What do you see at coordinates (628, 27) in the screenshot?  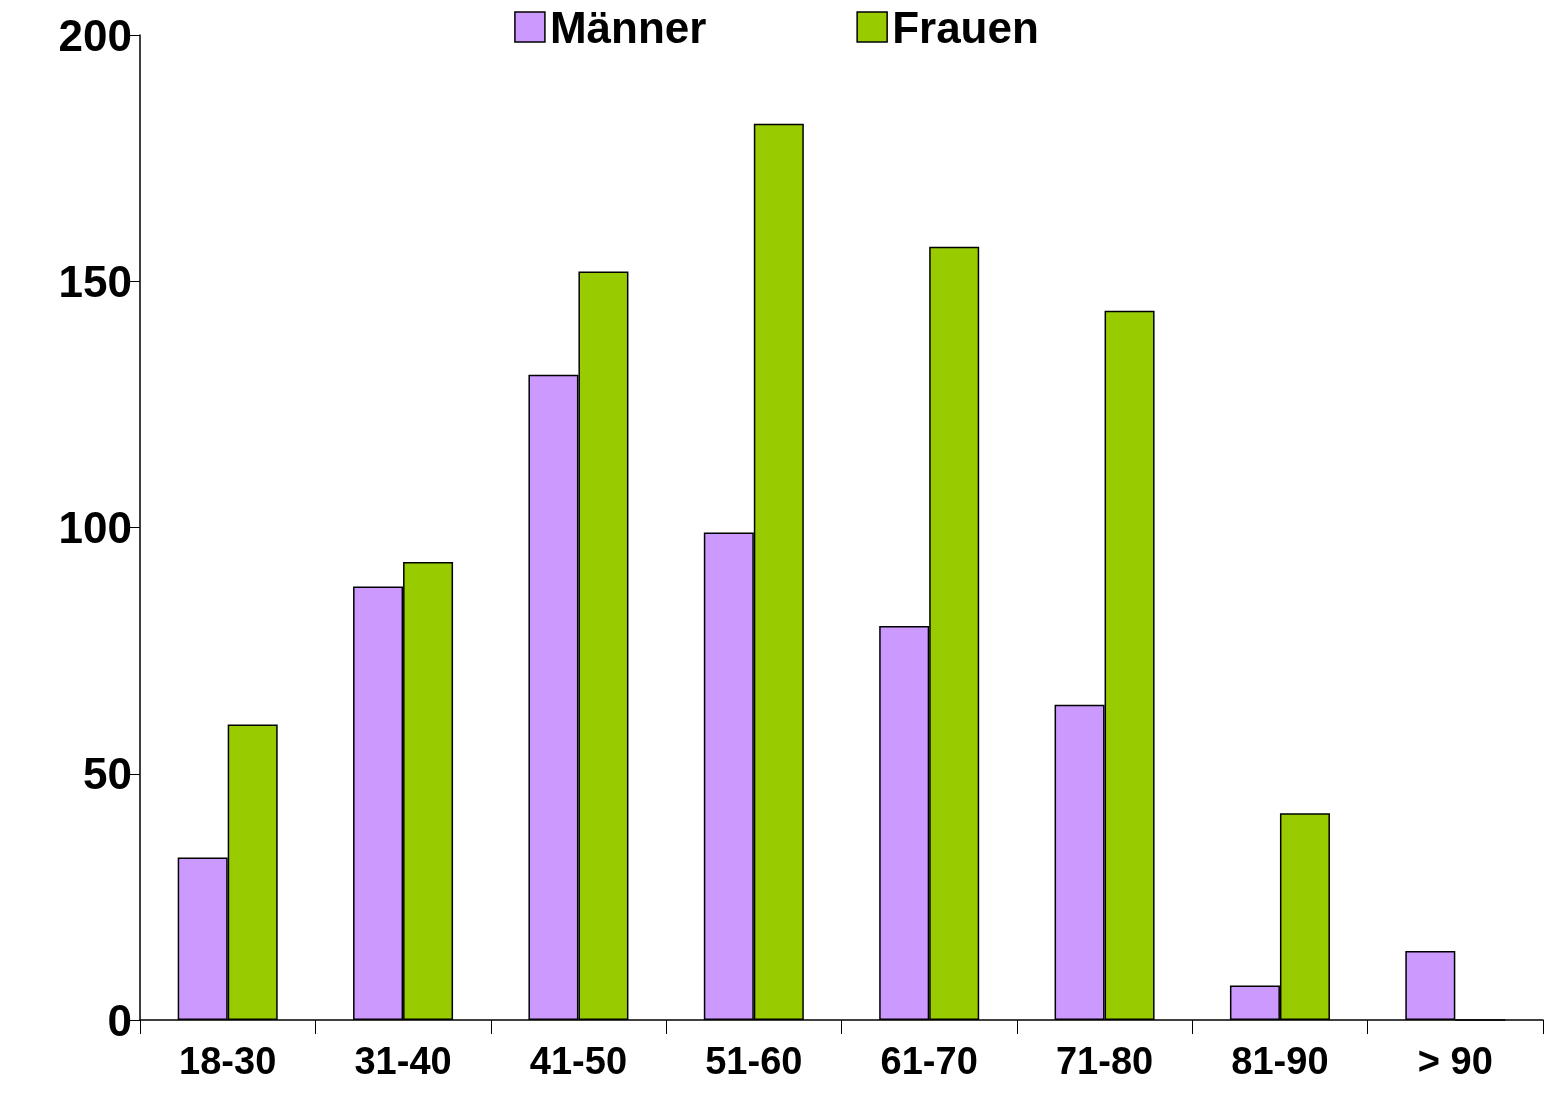 I see `legend-label: Männer` at bounding box center [628, 27].